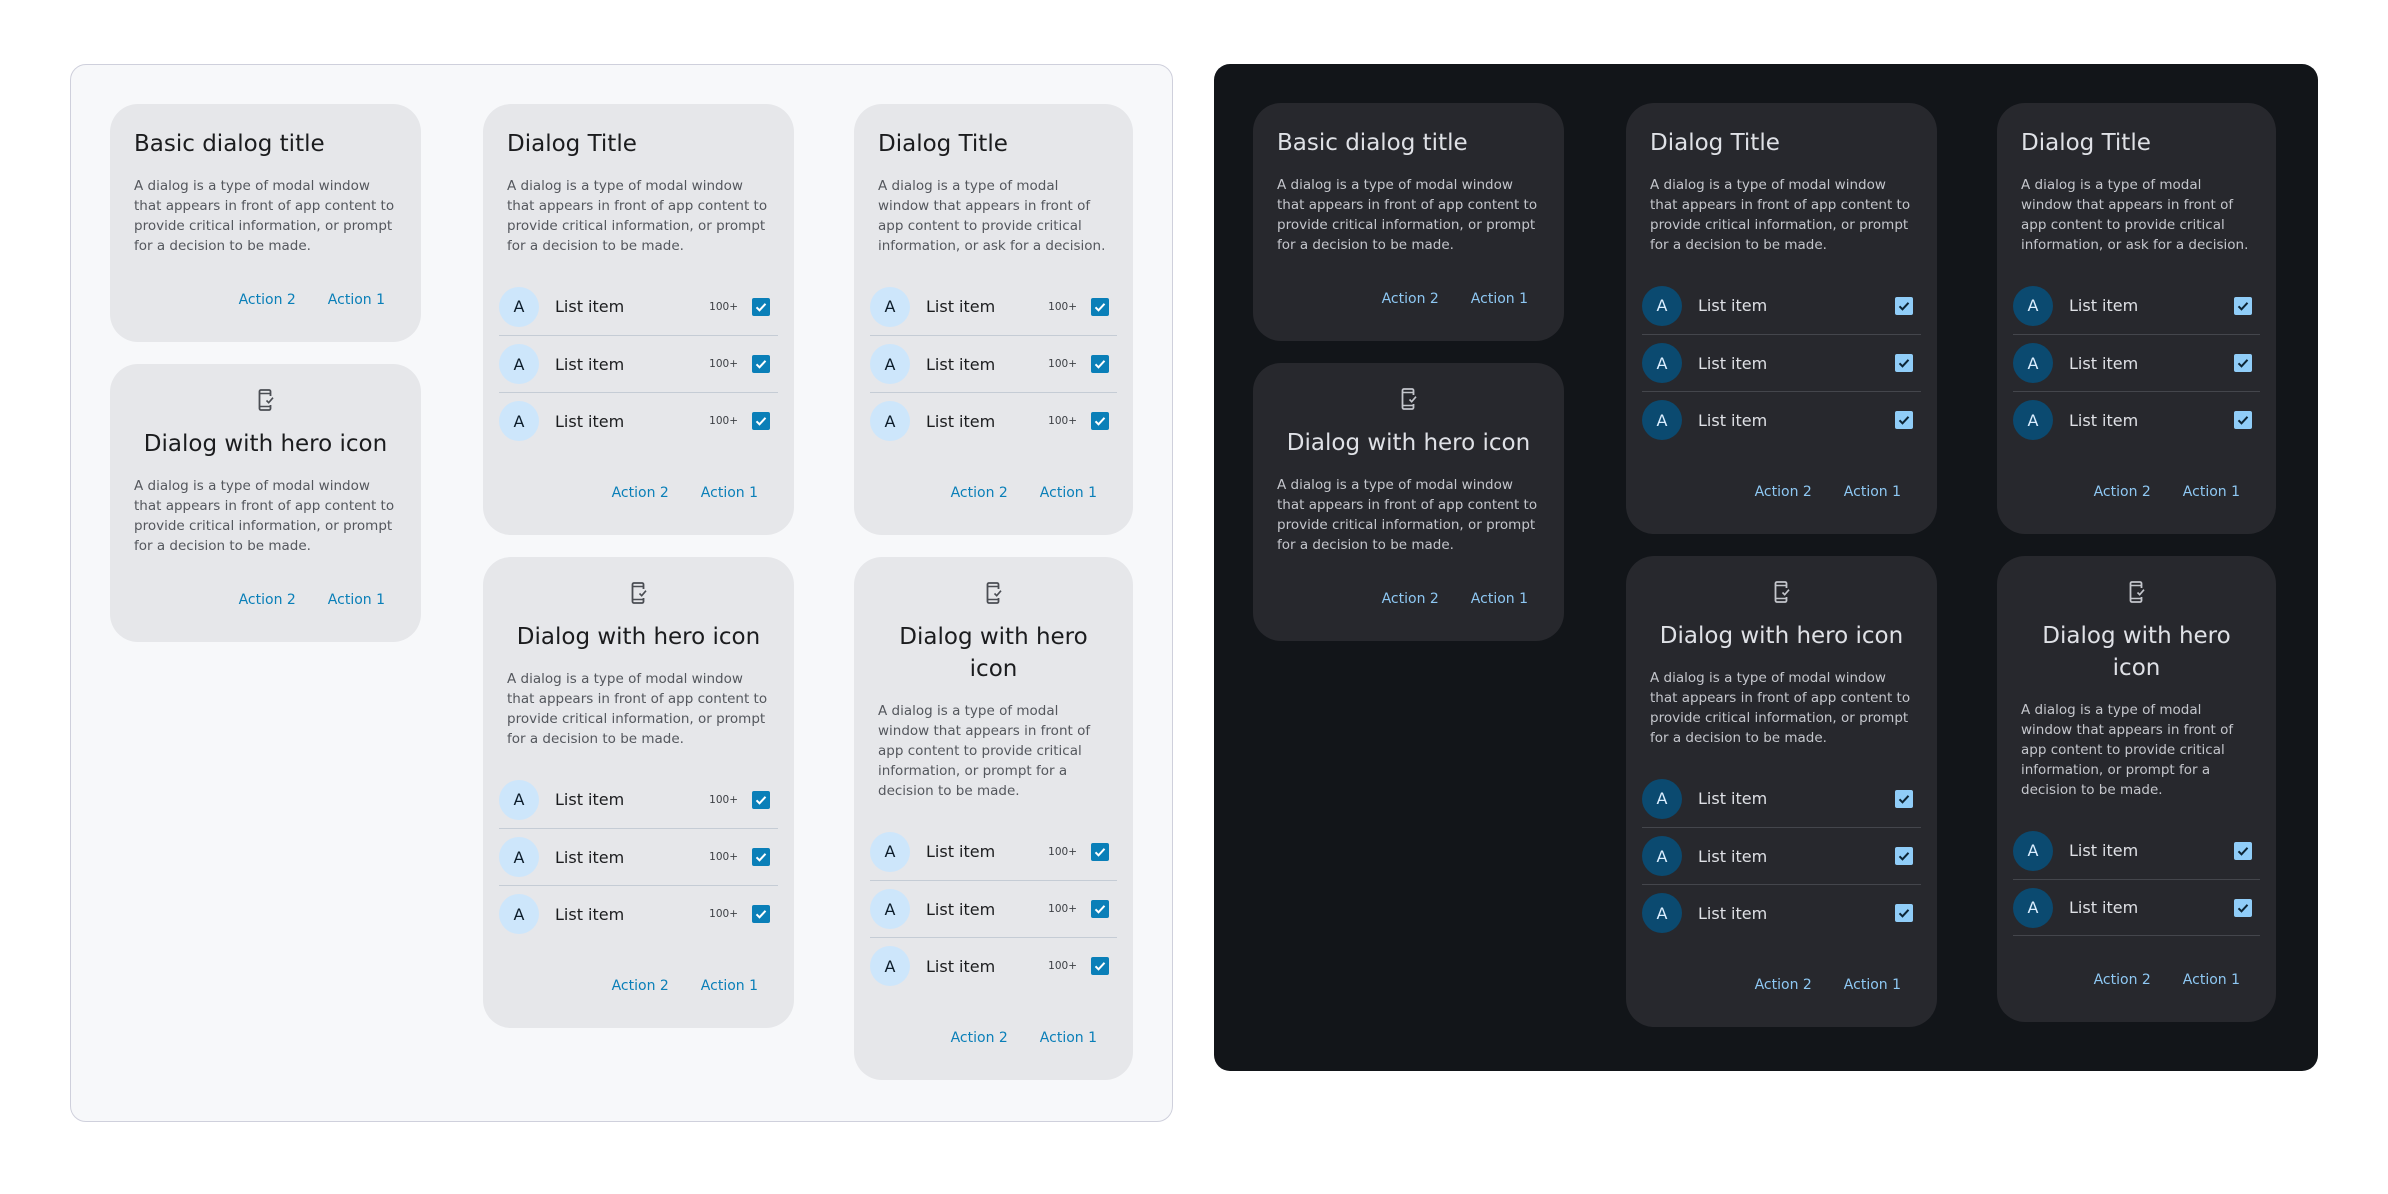 The height and width of the screenshot is (1194, 2388). Describe the element at coordinates (1062, 421) in the screenshot. I see `list-item-badge: 100+` at that location.